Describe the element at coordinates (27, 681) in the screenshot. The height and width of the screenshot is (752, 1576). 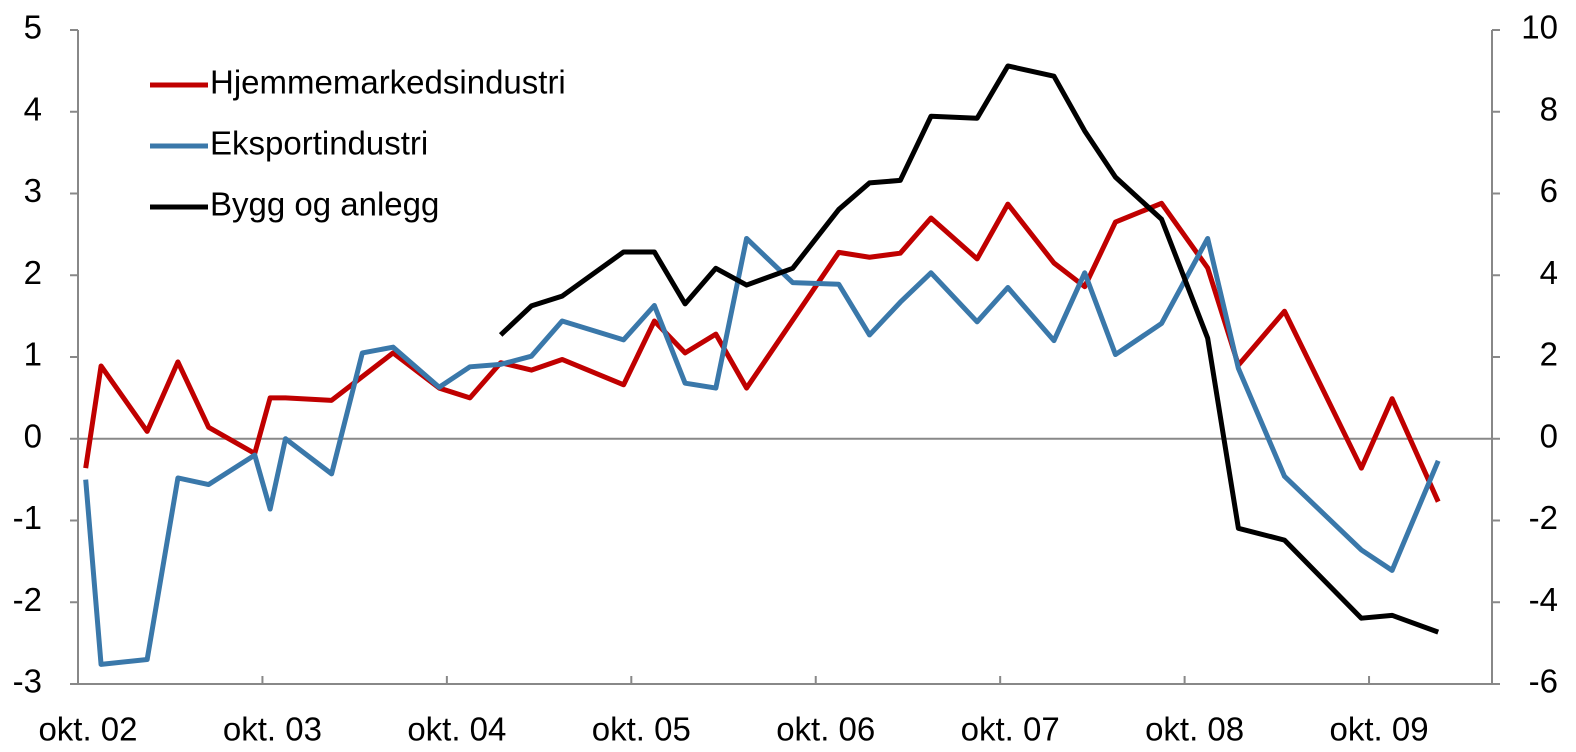
I see `y-tick-label: -3` at that location.